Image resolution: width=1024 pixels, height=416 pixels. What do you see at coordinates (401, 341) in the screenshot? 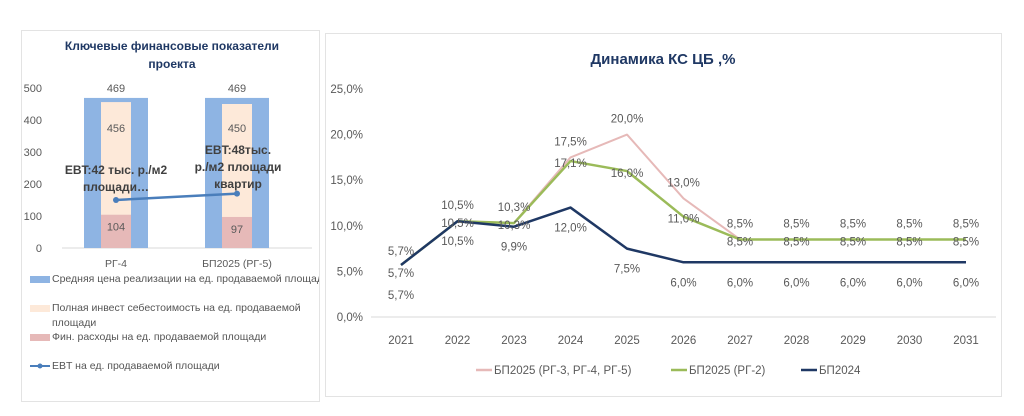
I see `x-tick-label: 2021` at bounding box center [401, 341].